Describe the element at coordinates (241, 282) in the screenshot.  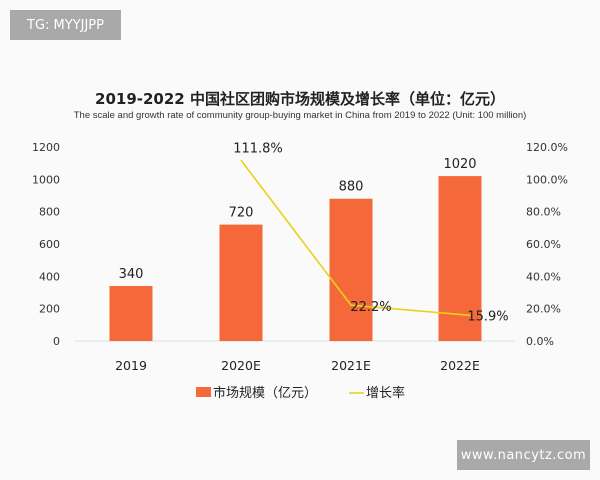
I see `bar-2020E` at that location.